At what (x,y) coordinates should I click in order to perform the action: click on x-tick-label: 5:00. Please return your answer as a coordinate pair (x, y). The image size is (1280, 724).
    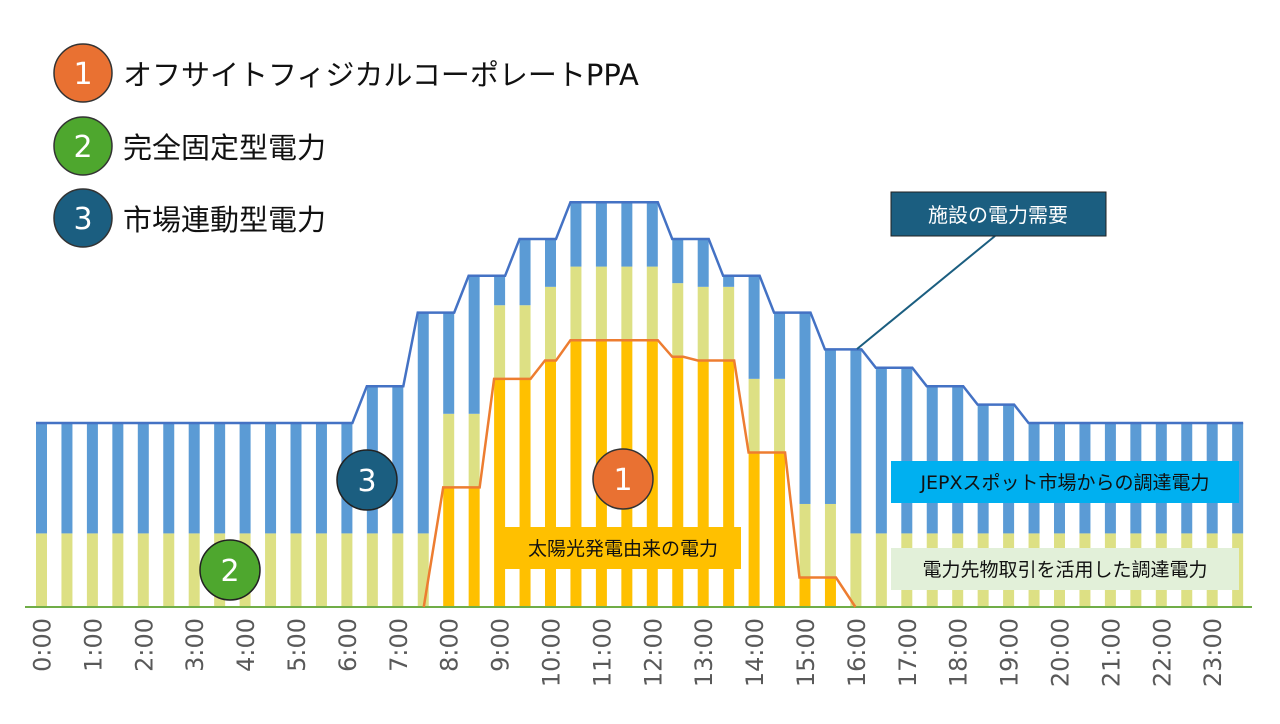
    Looking at the image, I should click on (297, 645).